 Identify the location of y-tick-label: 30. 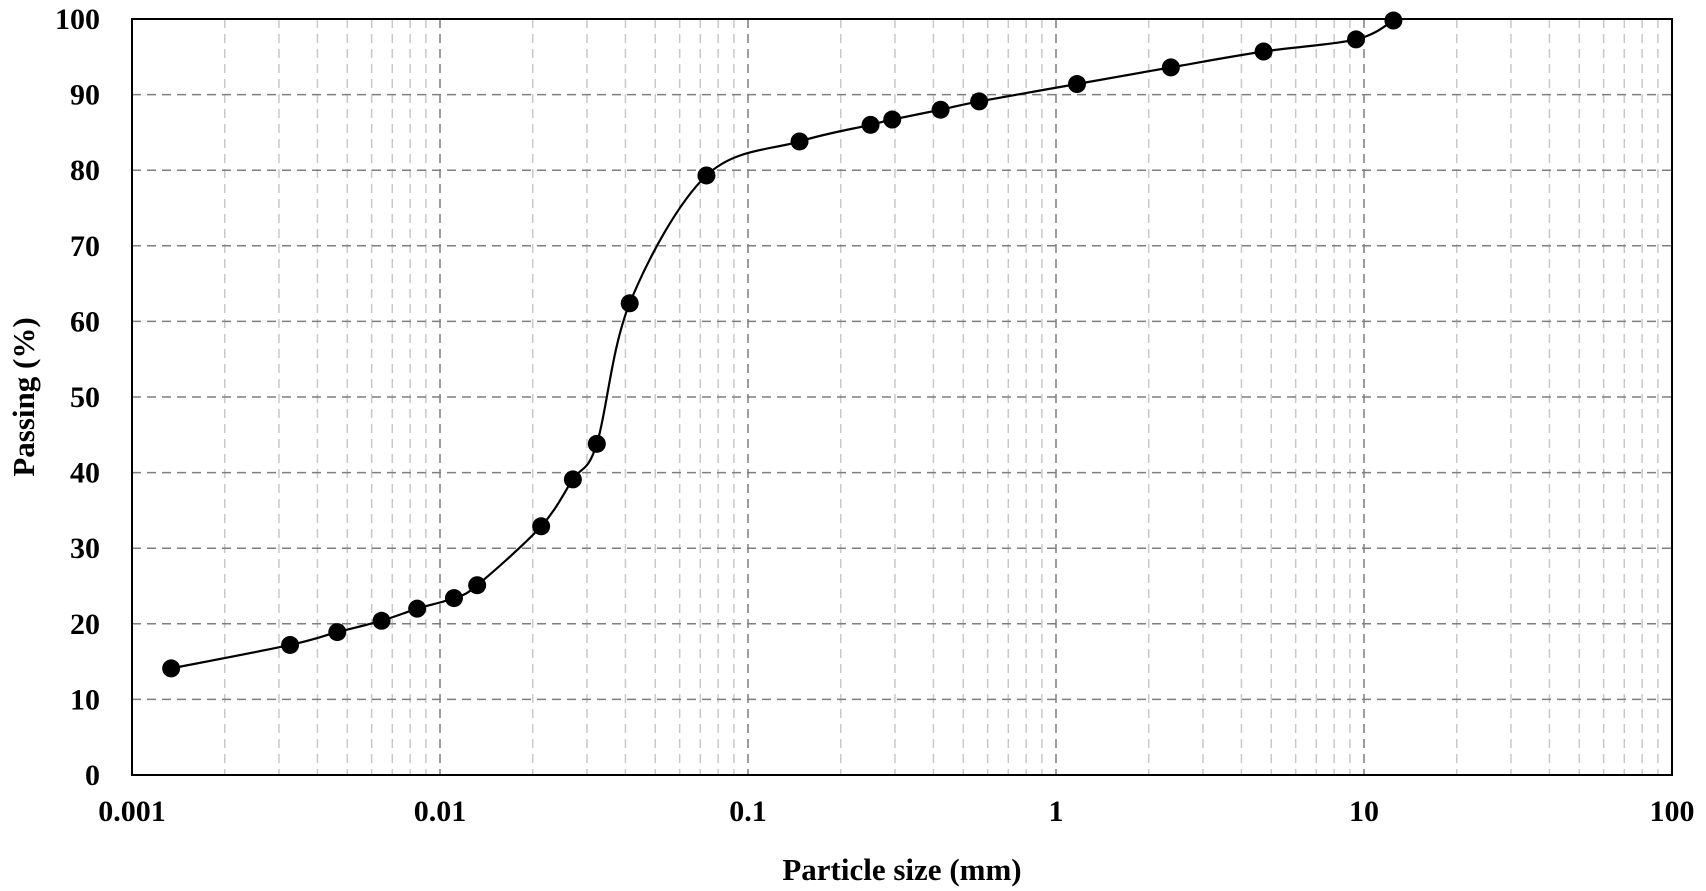
(85, 548).